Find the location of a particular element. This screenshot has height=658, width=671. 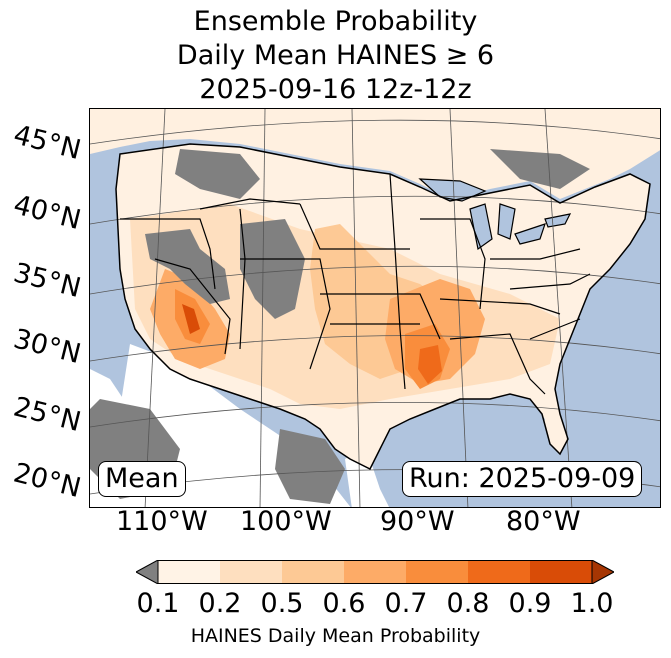

lat-label-40: 40°N is located at coordinates (47, 213).